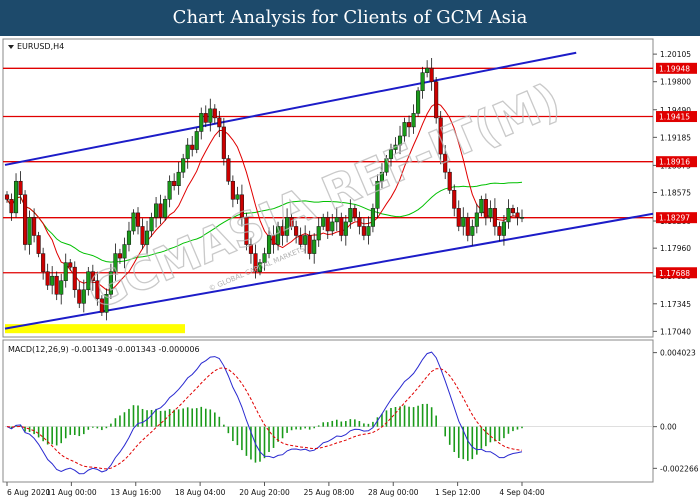 This screenshot has width=700, height=500. Describe the element at coordinates (668, 427) in the screenshot. I see `macd-axis-label: 0.00` at that location.